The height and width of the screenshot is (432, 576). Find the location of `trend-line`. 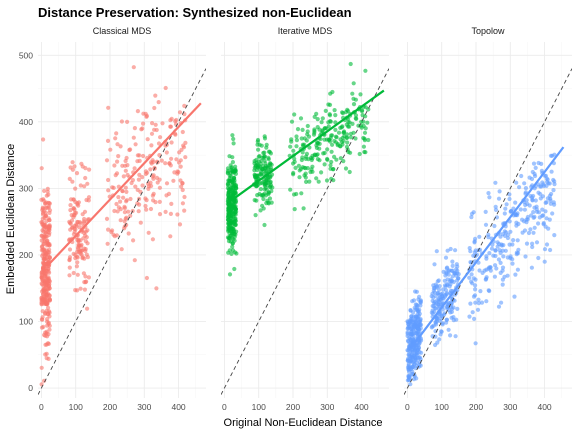

trend-line is located at coordinates (124, 184).